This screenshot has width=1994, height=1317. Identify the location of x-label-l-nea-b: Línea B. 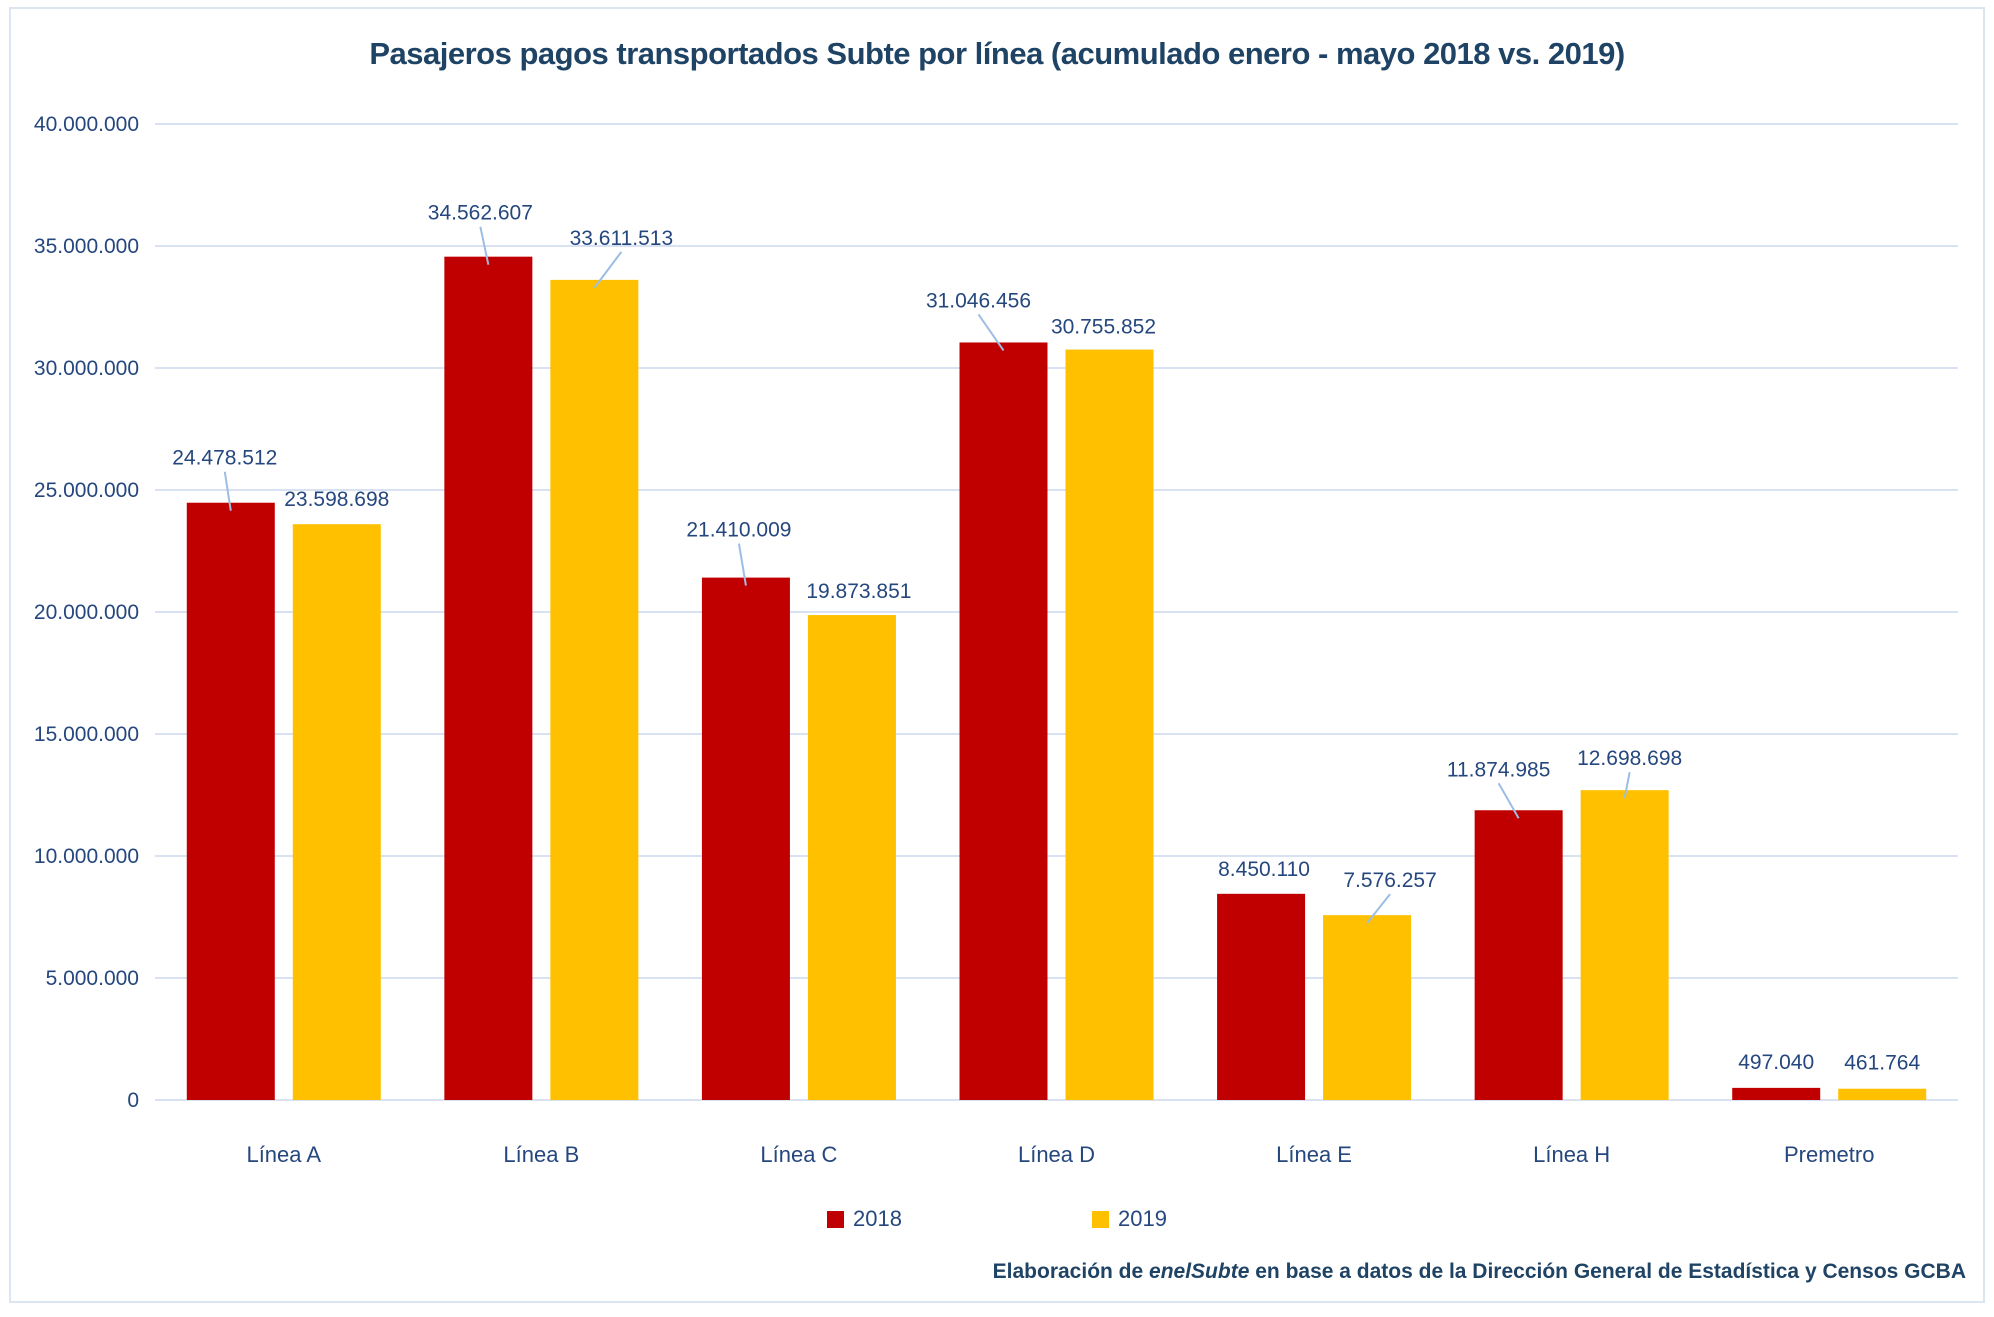
(541, 1154).